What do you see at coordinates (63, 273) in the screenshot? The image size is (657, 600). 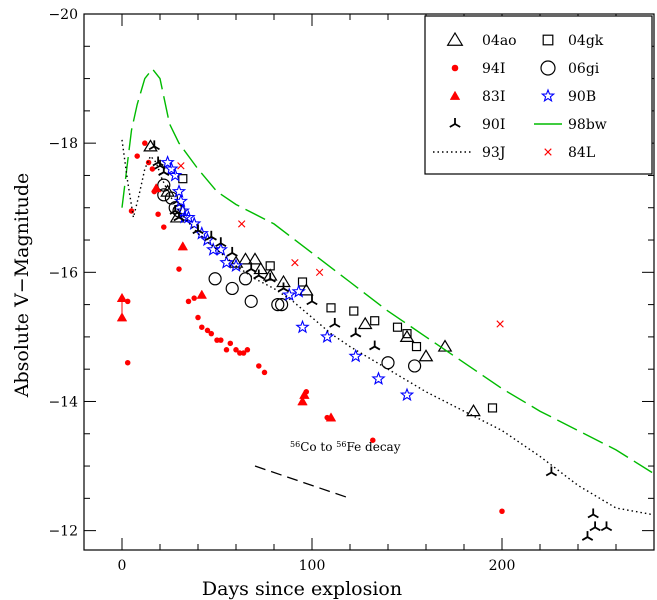 I see `y-tick-label: −16` at bounding box center [63, 273].